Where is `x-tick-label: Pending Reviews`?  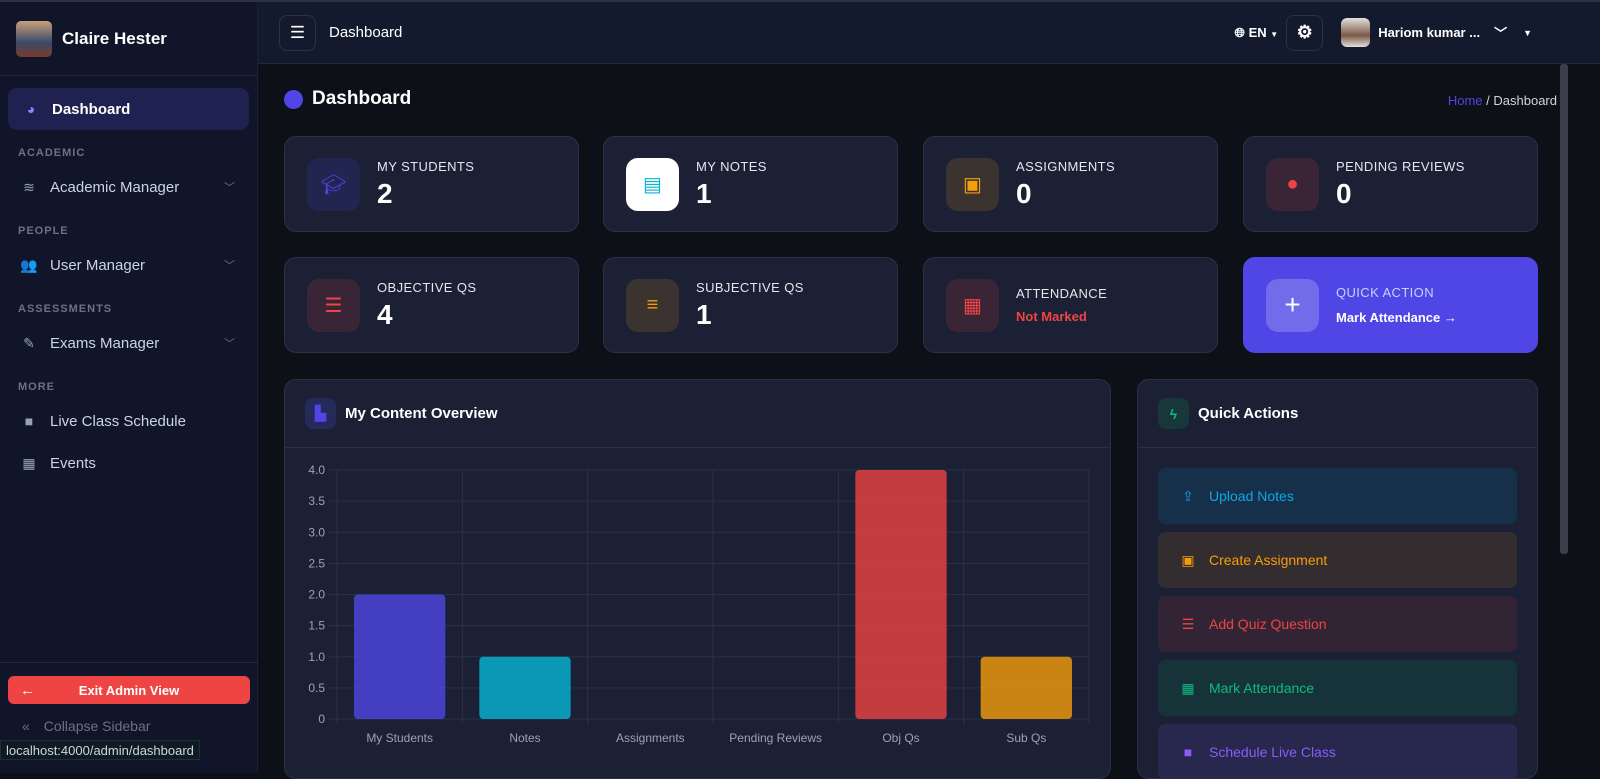
x-tick-label: Pending Reviews is located at coordinates (775, 738).